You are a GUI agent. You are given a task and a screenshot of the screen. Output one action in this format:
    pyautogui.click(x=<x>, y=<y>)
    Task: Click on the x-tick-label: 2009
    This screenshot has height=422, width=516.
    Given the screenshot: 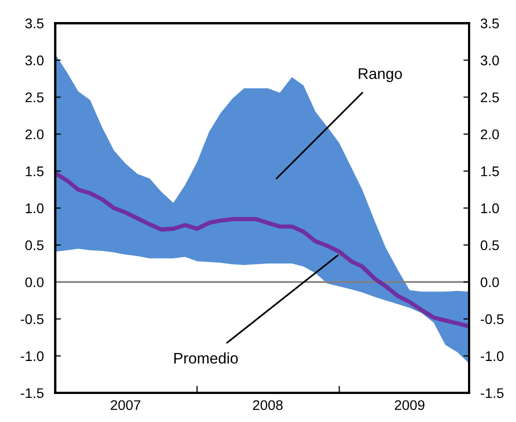 What is the action you would take?
    pyautogui.click(x=409, y=405)
    